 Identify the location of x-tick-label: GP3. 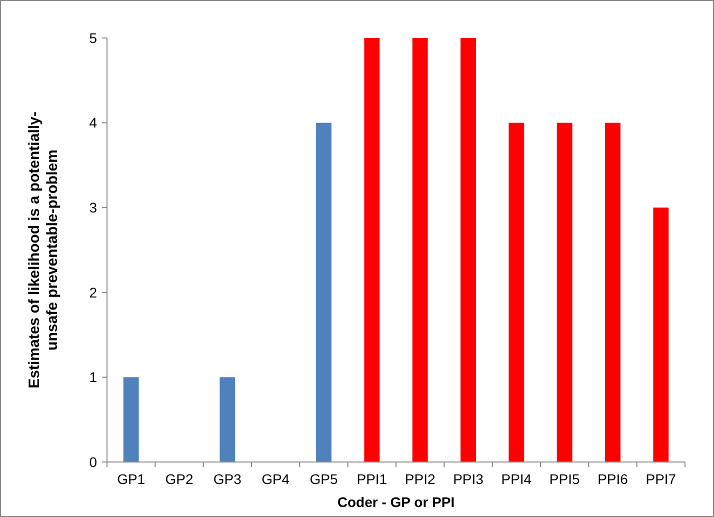
(227, 479).